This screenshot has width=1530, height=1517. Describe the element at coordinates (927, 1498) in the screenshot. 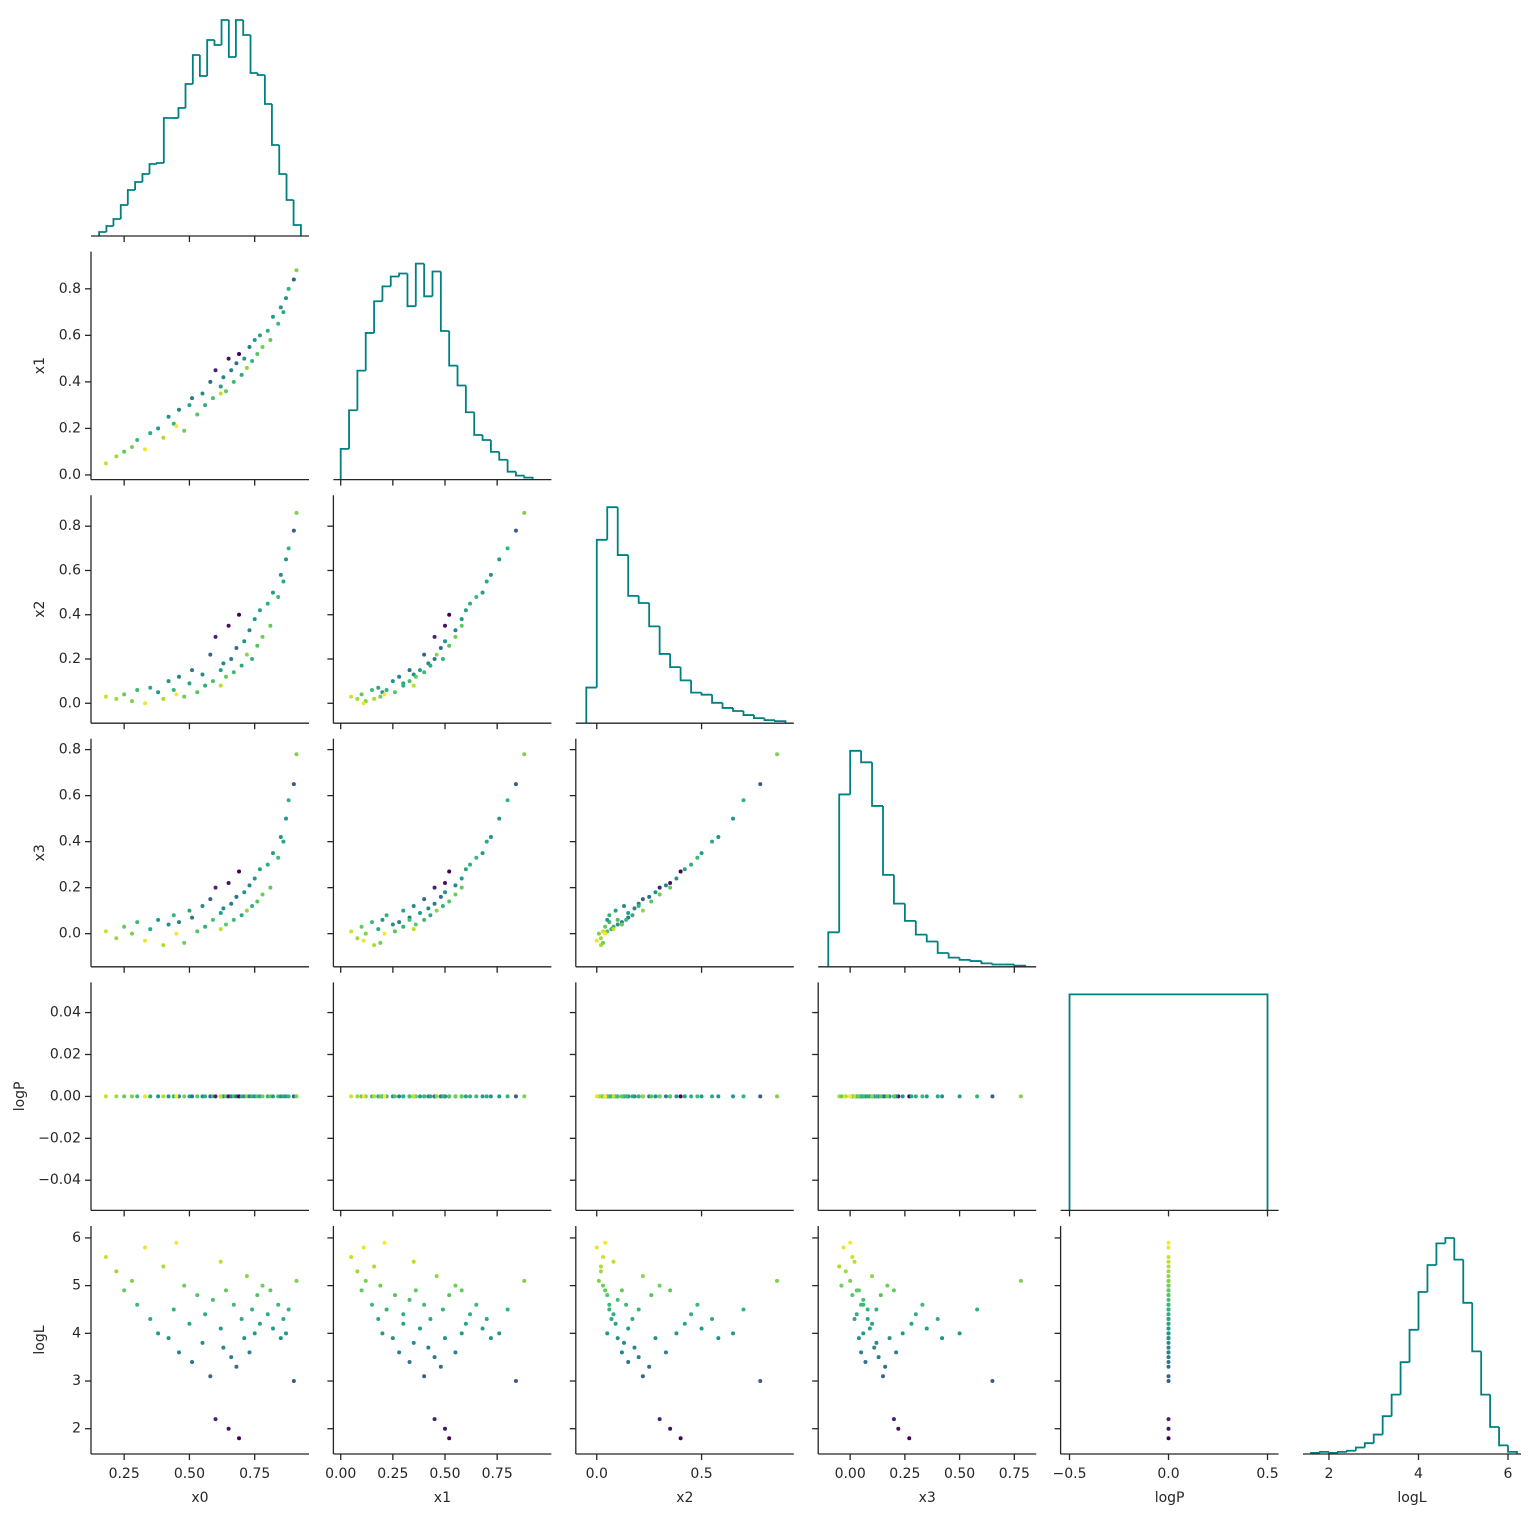

I see `x-axis-label: x3` at that location.